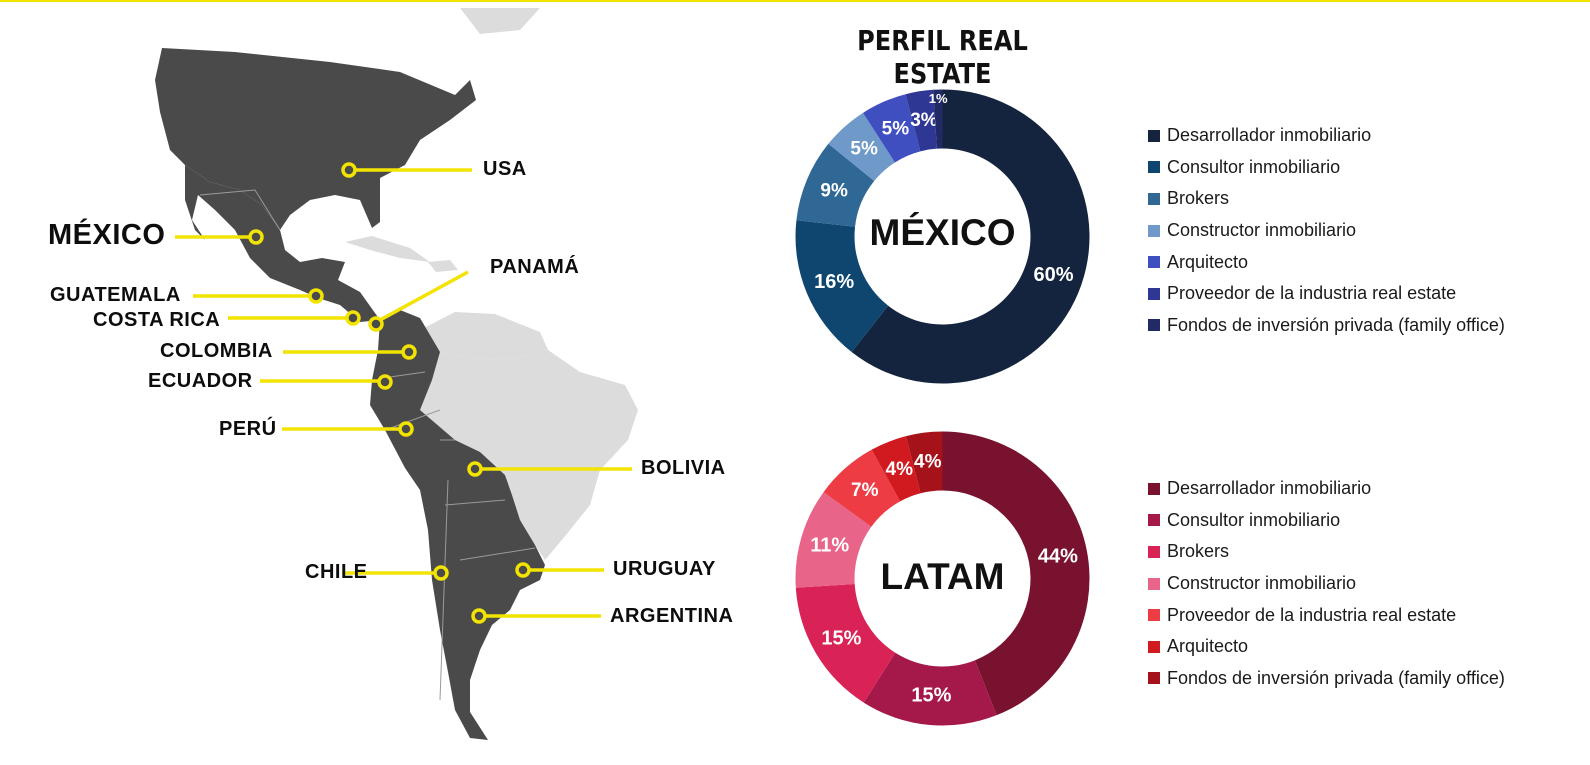  What do you see at coordinates (409, 352) in the screenshot?
I see `marker-colombia` at bounding box center [409, 352].